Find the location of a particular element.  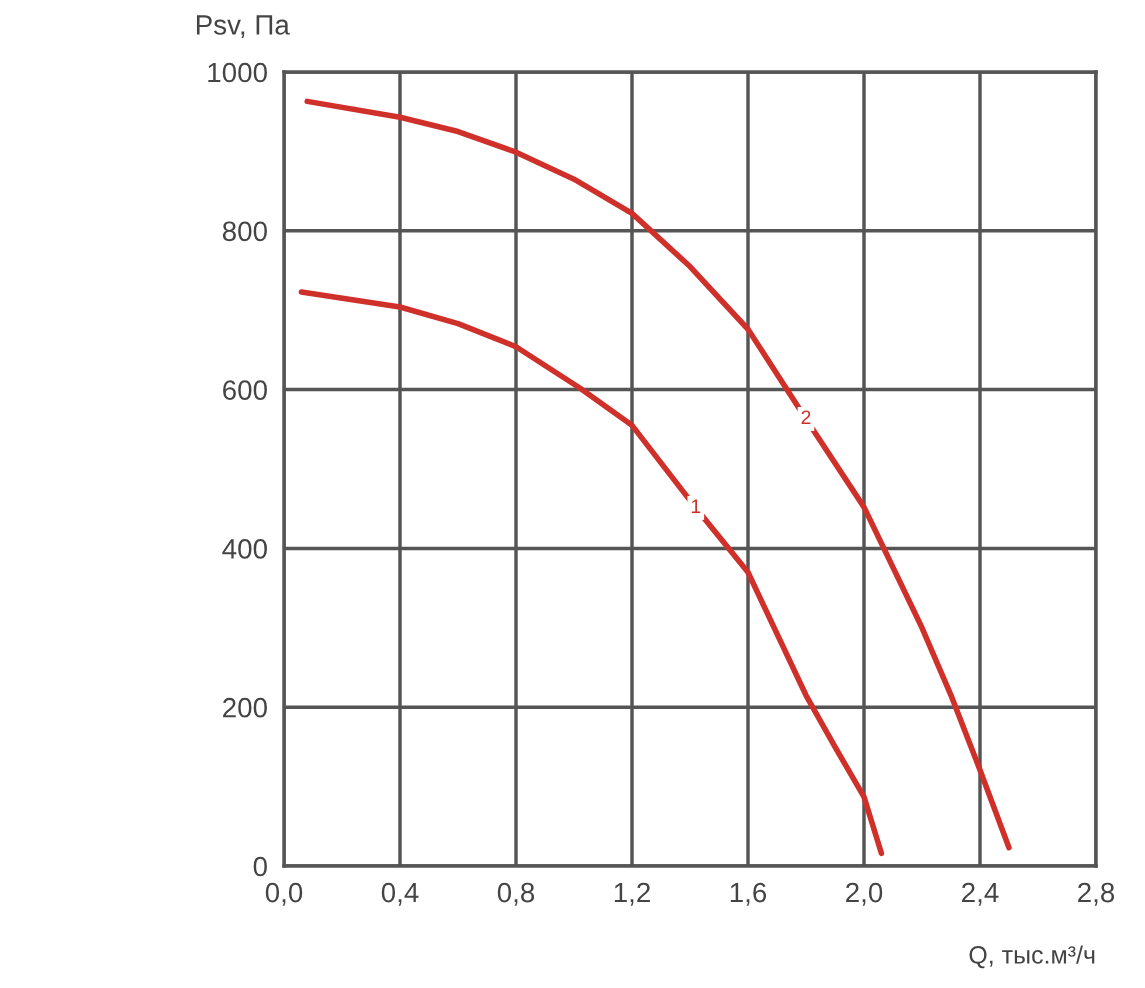

x-tick-label: 1,2 is located at coordinates (632, 894).